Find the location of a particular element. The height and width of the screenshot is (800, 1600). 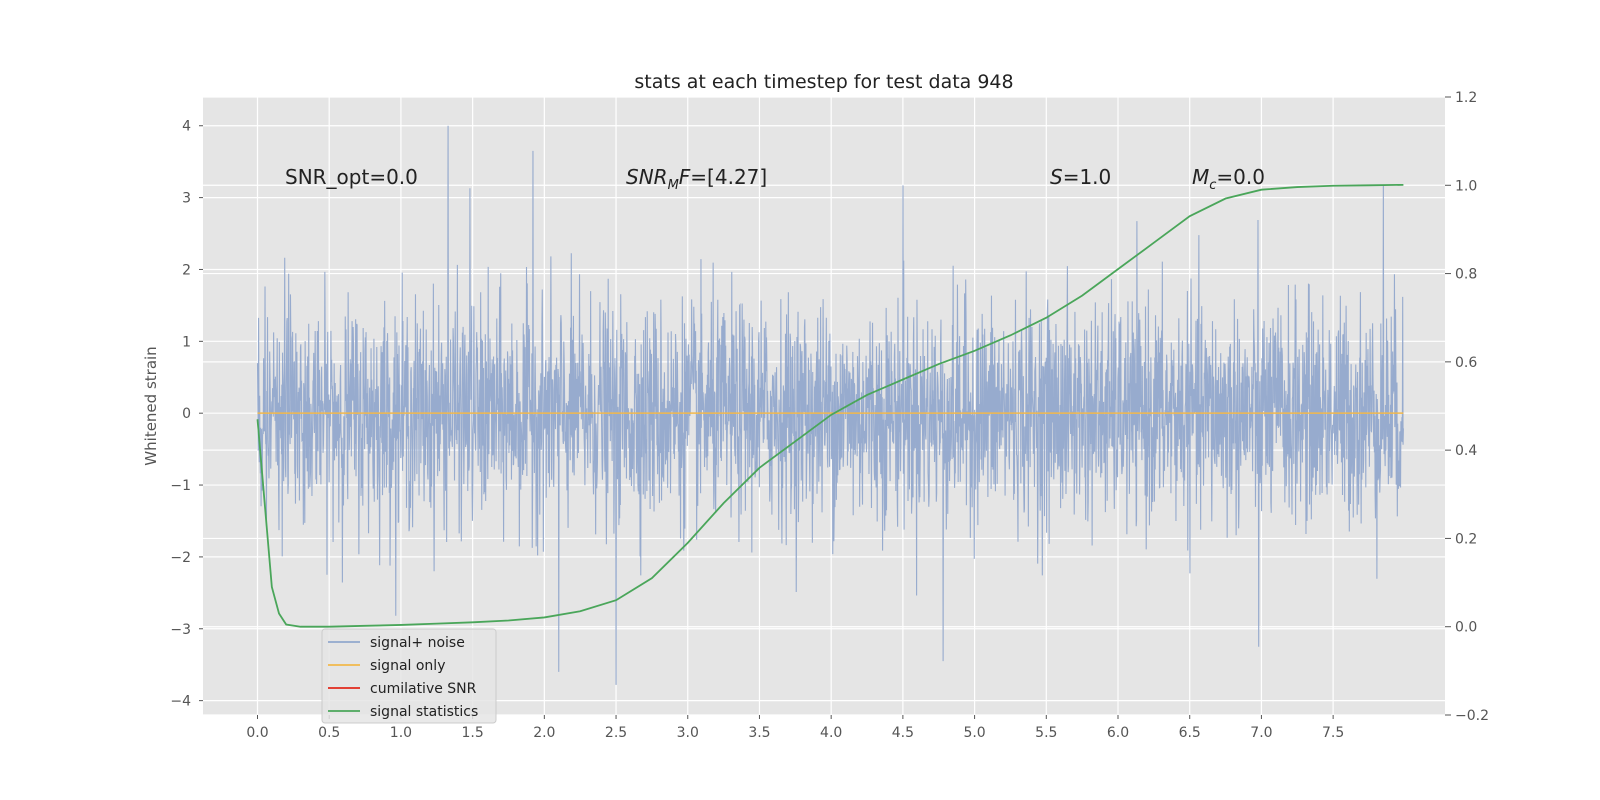

y2-tick-label: 0.4 is located at coordinates (1466, 451).